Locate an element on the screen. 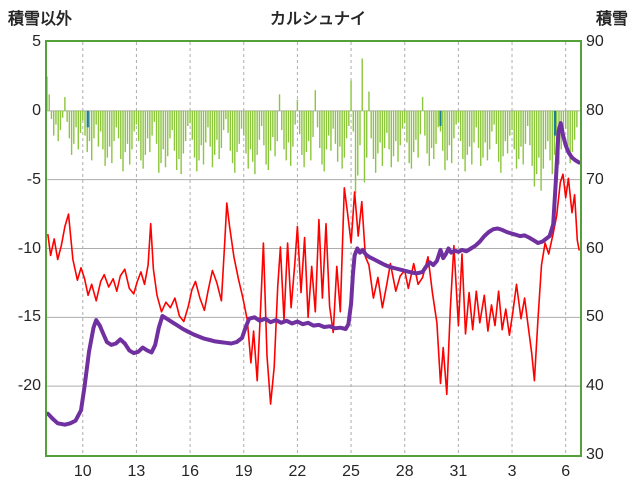 The height and width of the screenshot is (501, 636). x-axis-tick: 3 is located at coordinates (512, 471).